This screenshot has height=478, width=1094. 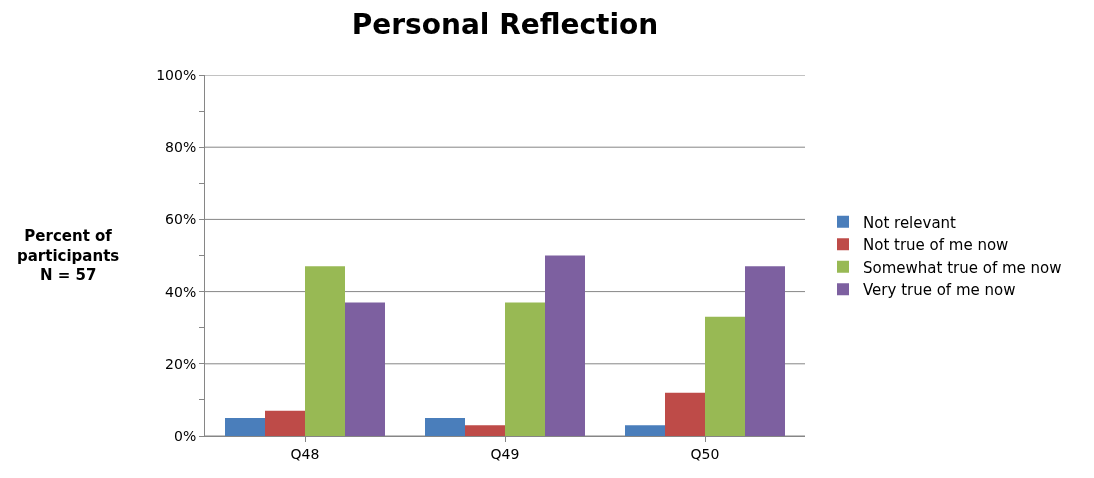 What do you see at coordinates (176, 74) in the screenshot?
I see `y-tick-label: 100%` at bounding box center [176, 74].